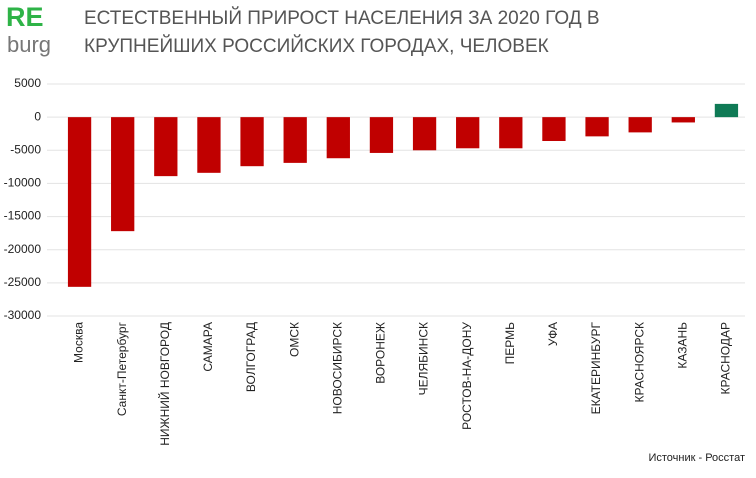 The image size is (756, 478). I want to click on x-tick-label: ВОРОНЕЖ, so click(381, 353).